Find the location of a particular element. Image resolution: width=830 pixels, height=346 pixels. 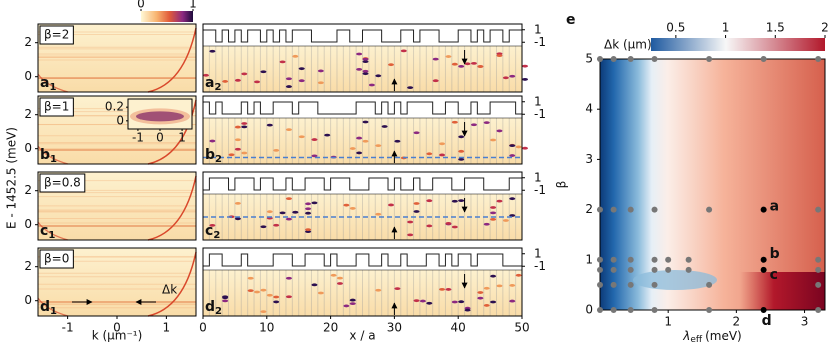

panel-label: b1 is located at coordinates (48, 156).